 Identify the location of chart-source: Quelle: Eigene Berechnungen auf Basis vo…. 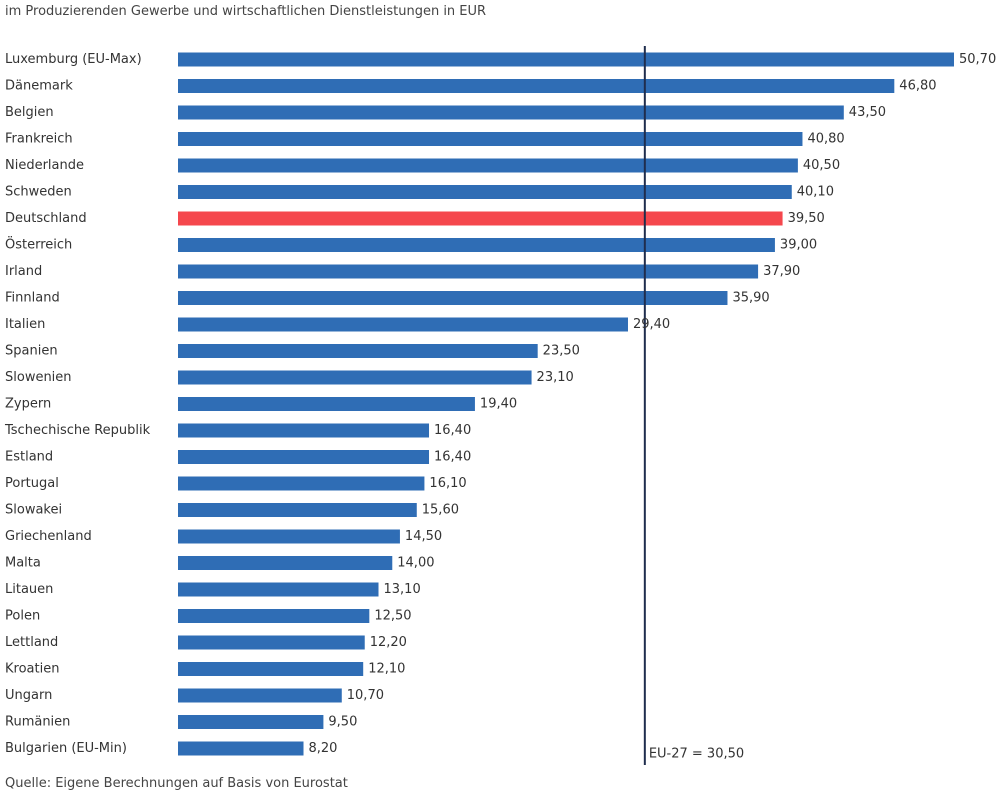
(176, 783).